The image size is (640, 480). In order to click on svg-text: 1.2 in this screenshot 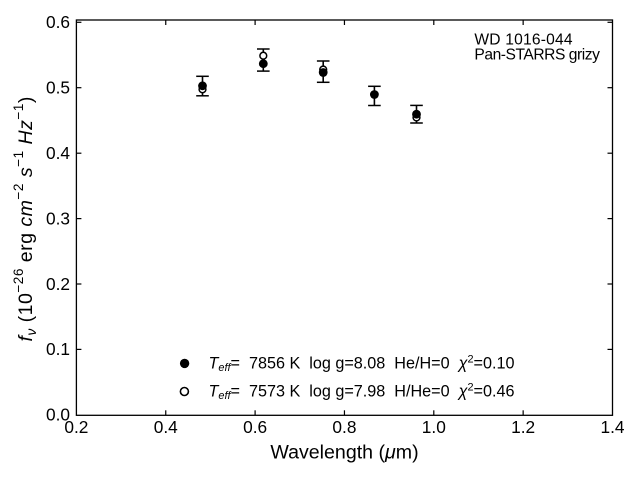, I will do `click(523, 427)`.